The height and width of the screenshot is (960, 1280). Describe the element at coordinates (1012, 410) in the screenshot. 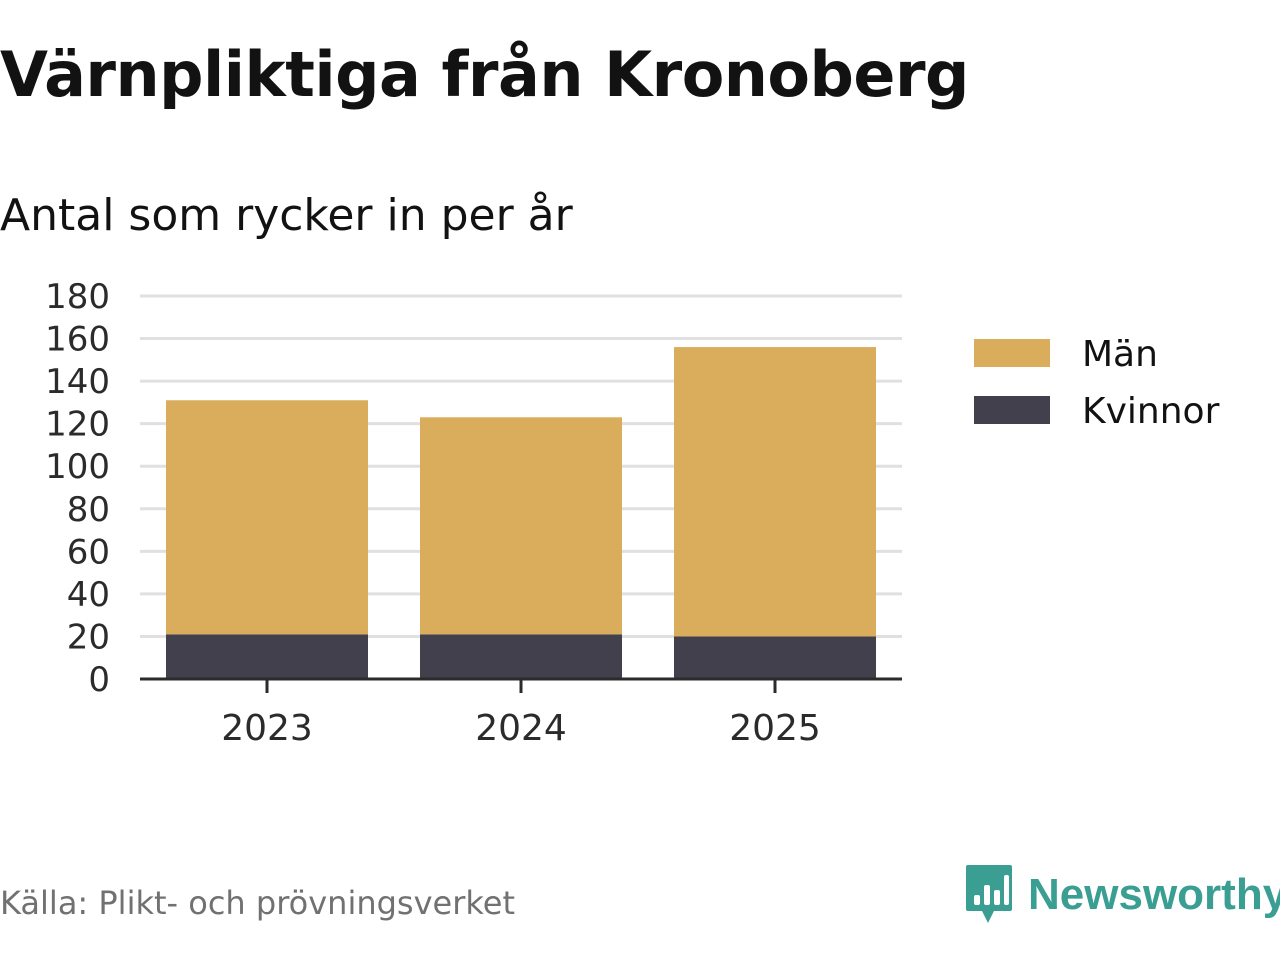

I see `legend-swatch-kvinnor` at that location.